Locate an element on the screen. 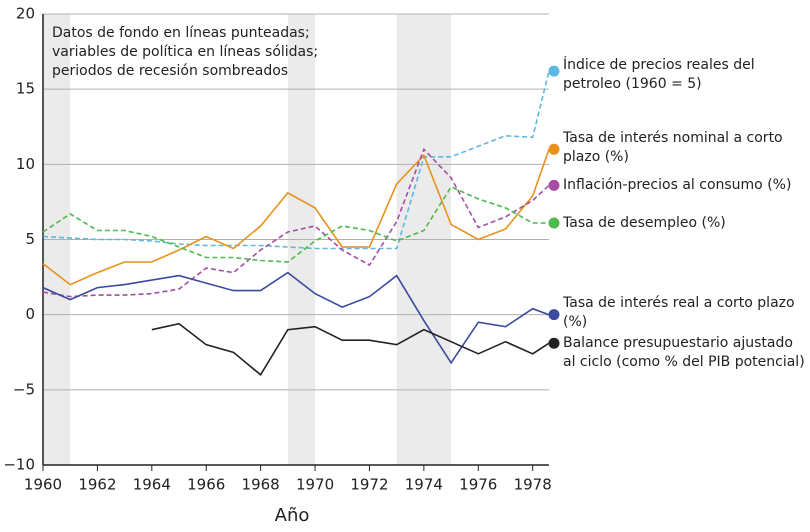 This screenshot has width=810, height=532. legend-label-box: Tasa de desempleo (%) is located at coordinates (644, 223).